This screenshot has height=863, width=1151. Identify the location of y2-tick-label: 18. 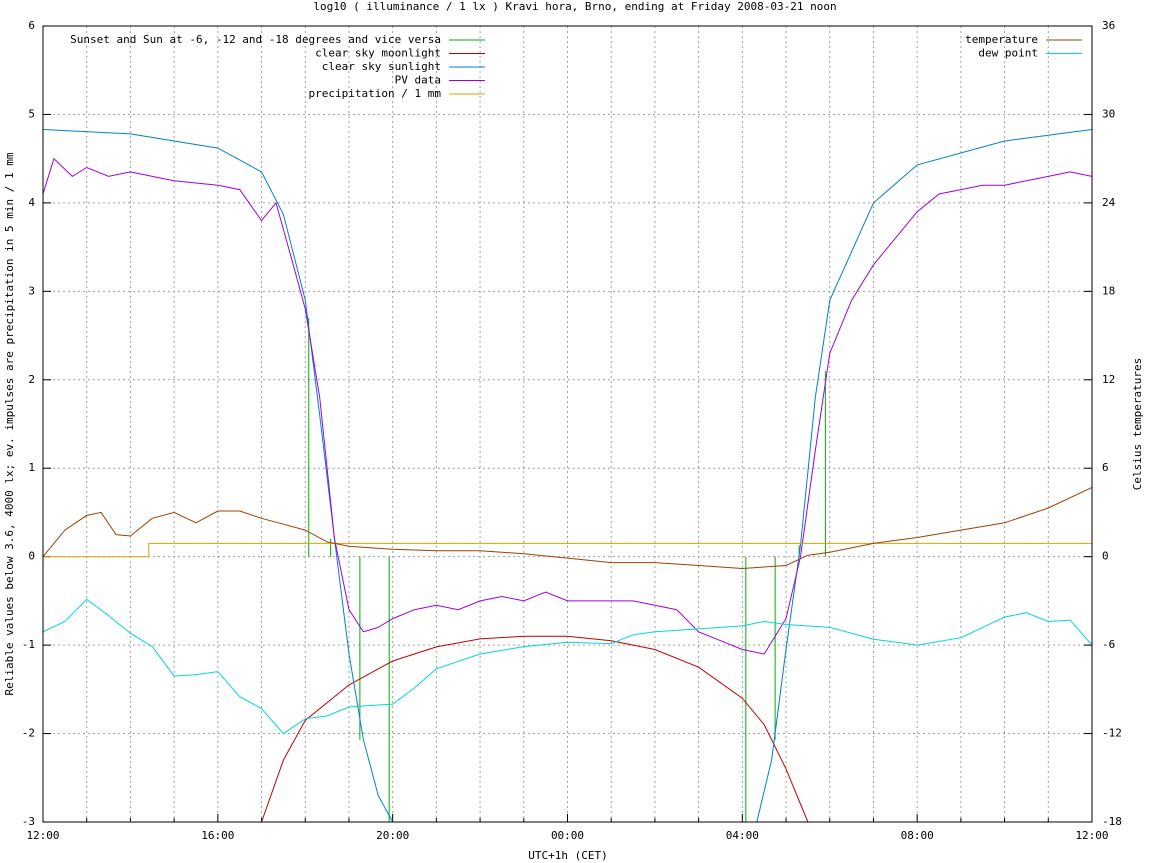
(1108, 290).